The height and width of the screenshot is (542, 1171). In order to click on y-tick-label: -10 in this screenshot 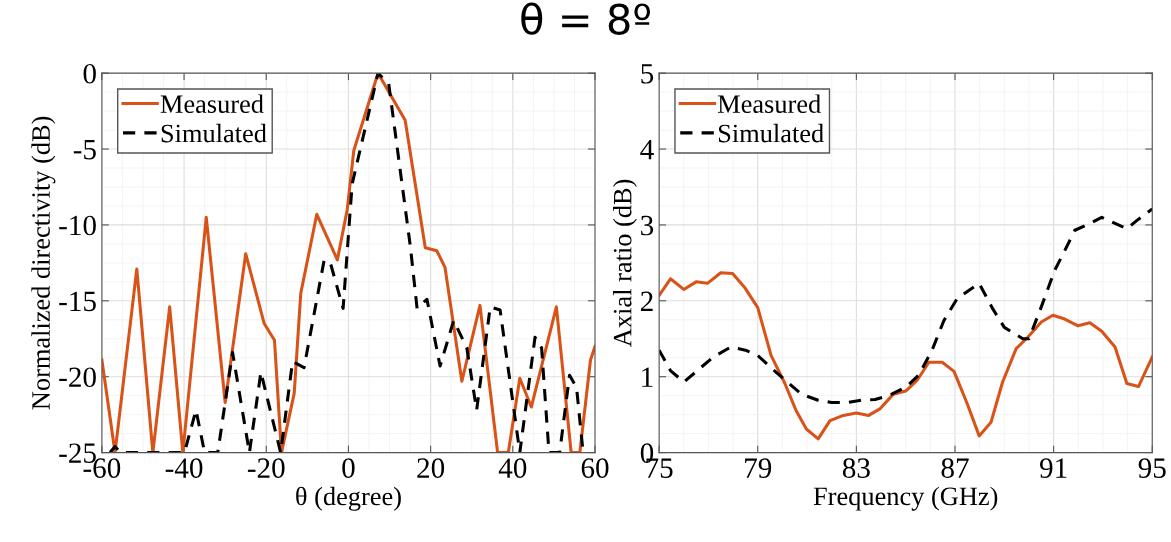, I will do `click(77, 225)`.